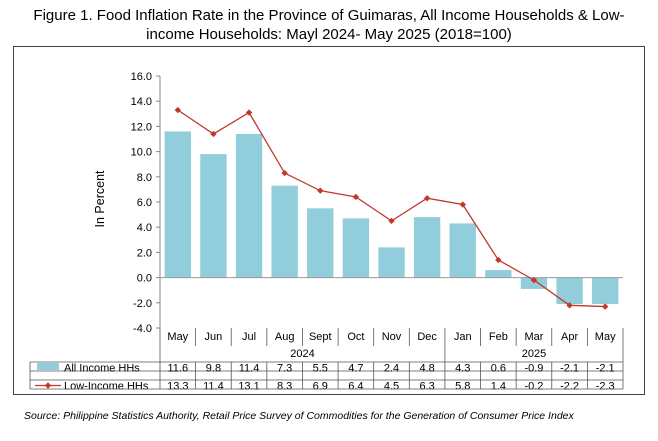  What do you see at coordinates (285, 337) in the screenshot?
I see `x-tick-label: Aug` at bounding box center [285, 337].